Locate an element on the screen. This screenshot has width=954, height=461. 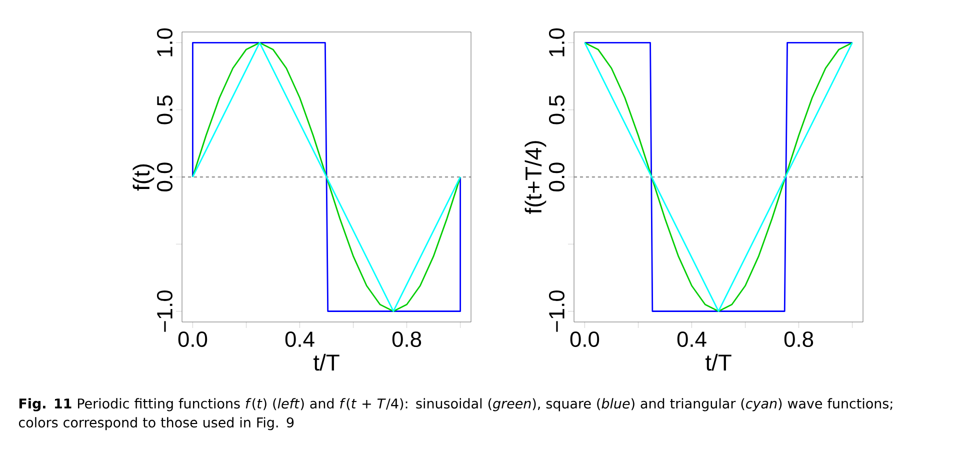
y-axis-title: f(t+T/4) is located at coordinates (535, 177).